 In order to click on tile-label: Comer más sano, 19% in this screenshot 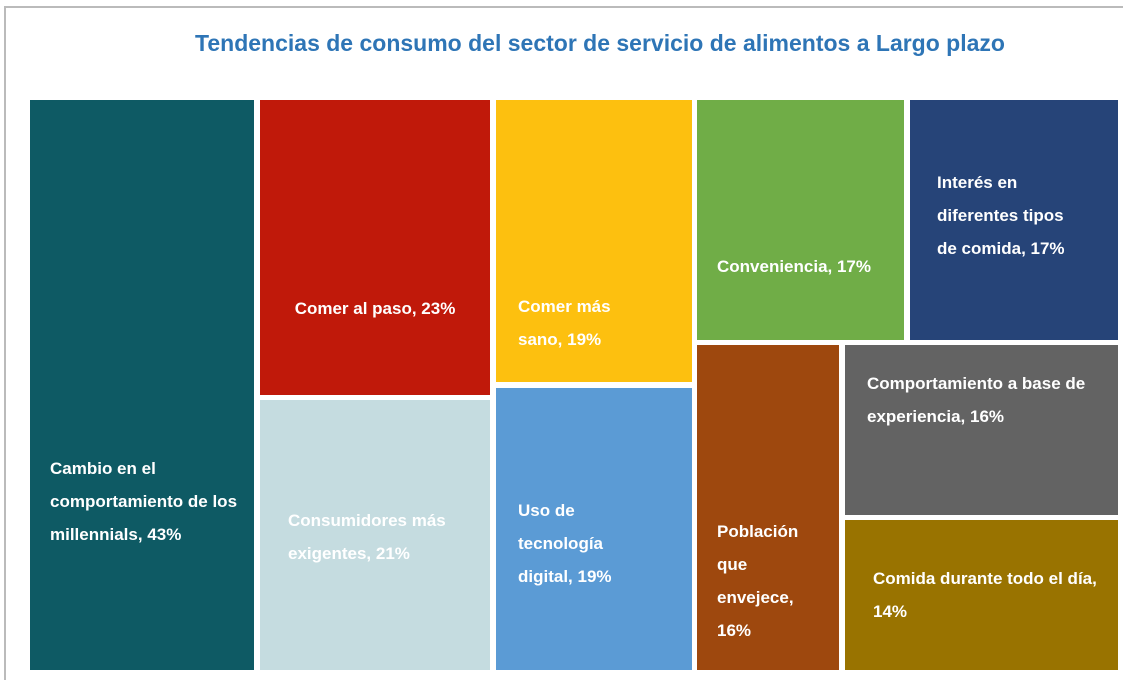, I will do `click(564, 323)`.